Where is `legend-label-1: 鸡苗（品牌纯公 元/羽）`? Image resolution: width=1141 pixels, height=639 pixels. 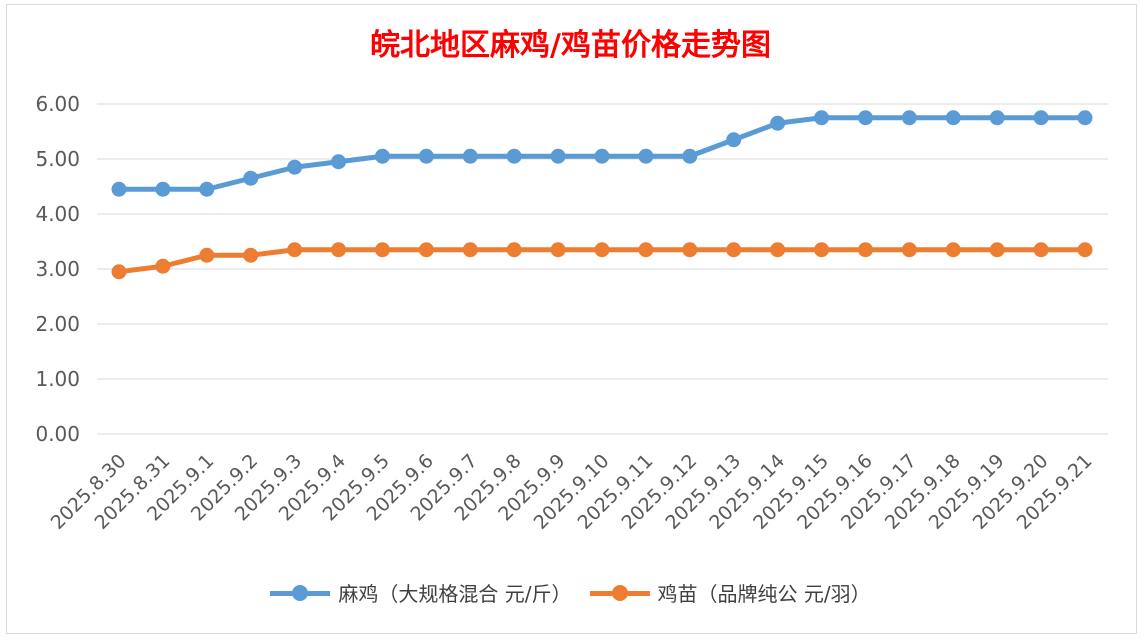 legend-label-1: 鸡苗（品牌纯公 元/羽） is located at coordinates (764, 594).